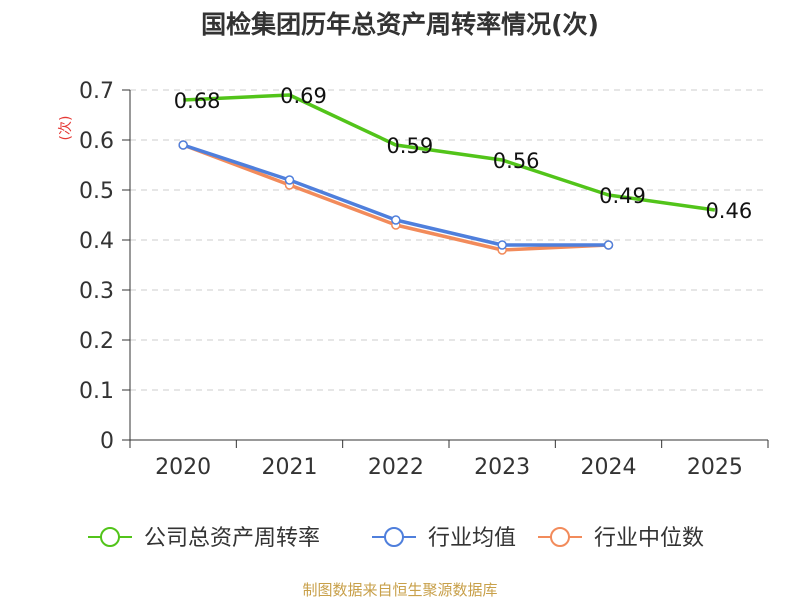 The image size is (800, 600). I want to click on data-label: 0.46, so click(728, 211).